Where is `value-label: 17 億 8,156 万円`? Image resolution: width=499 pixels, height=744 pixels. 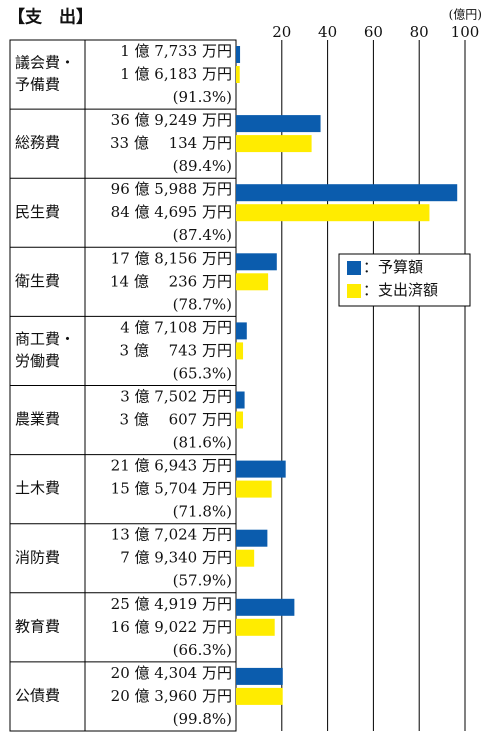 value-label: 17 億 8,156 万円 is located at coordinates (171, 258).